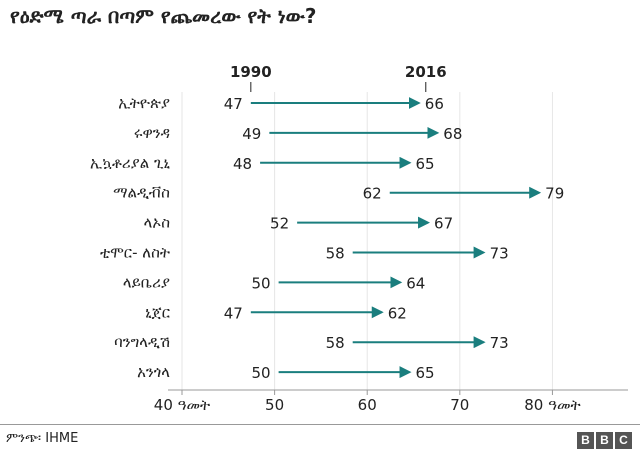  Describe the element at coordinates (443, 224) in the screenshot. I see `value-2016-label: 67` at that location.